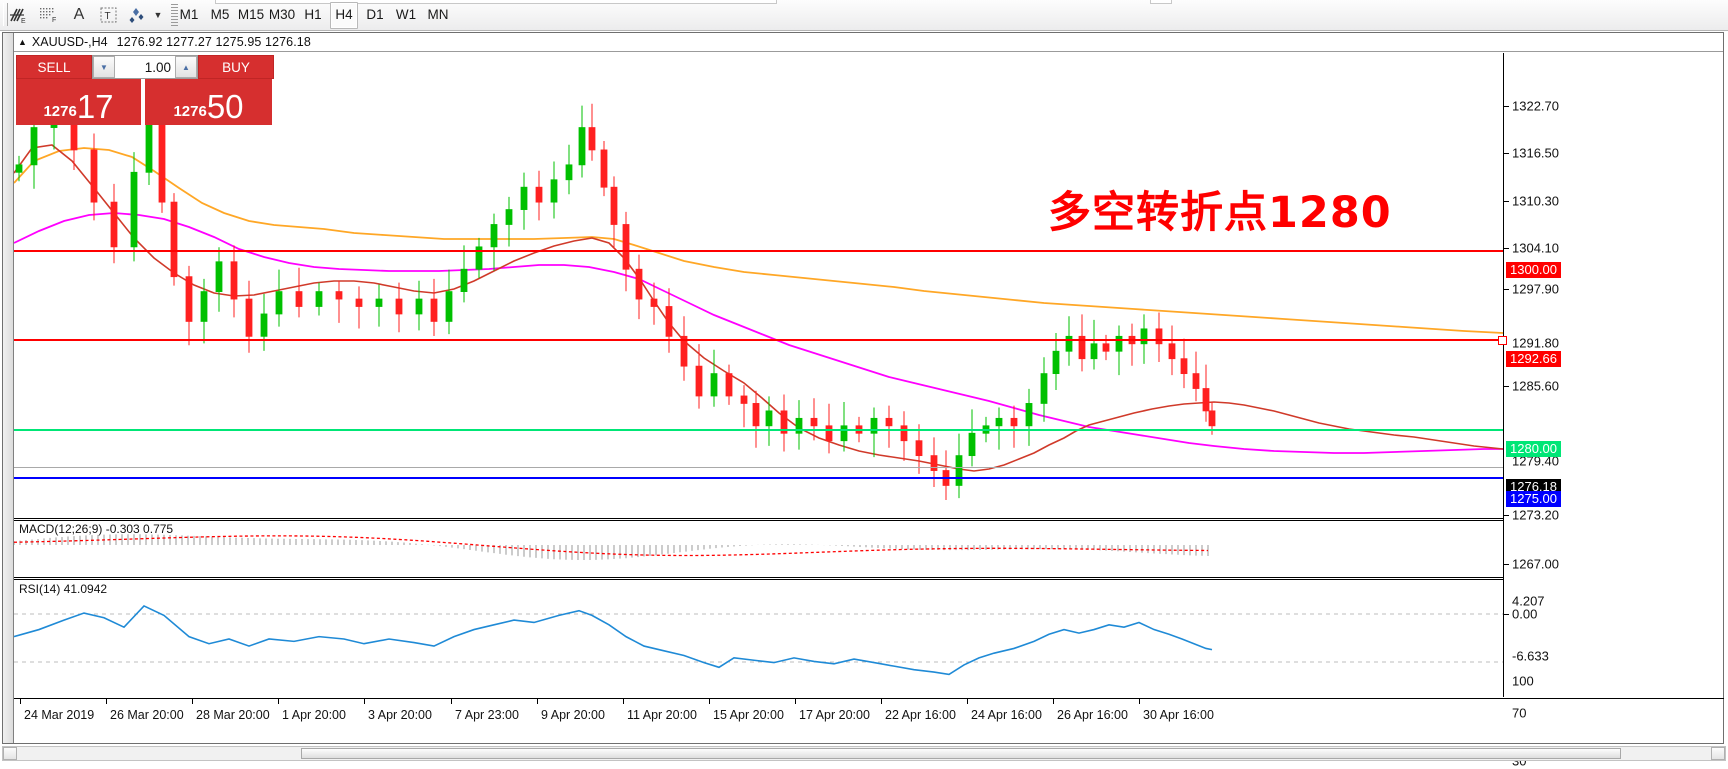 Image resolution: width=1728 pixels, height=769 pixels. I want to click on time-tick-6: 9 Apr 20:00, so click(573, 715).